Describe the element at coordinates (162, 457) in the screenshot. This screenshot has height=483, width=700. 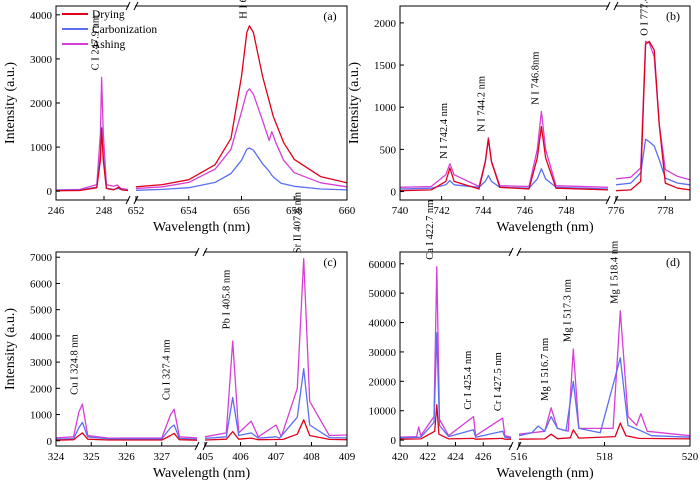
I see `x-tick-label: 327` at that location.